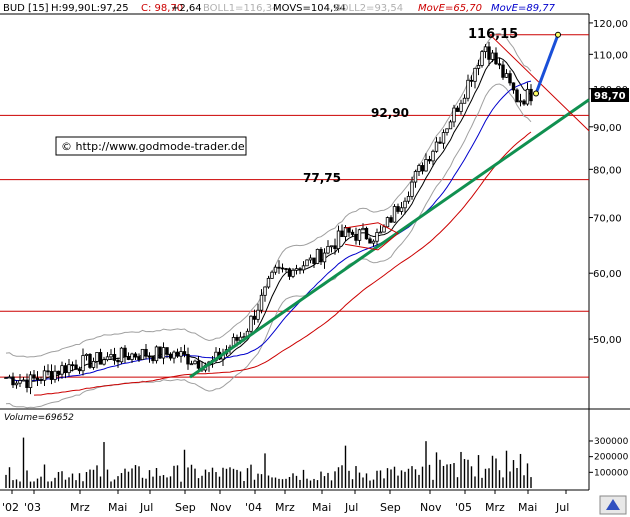 This screenshot has width=630, height=517. Describe the element at coordinates (162, 8) in the screenshot. I see `header-close: C: 98,70` at that location.